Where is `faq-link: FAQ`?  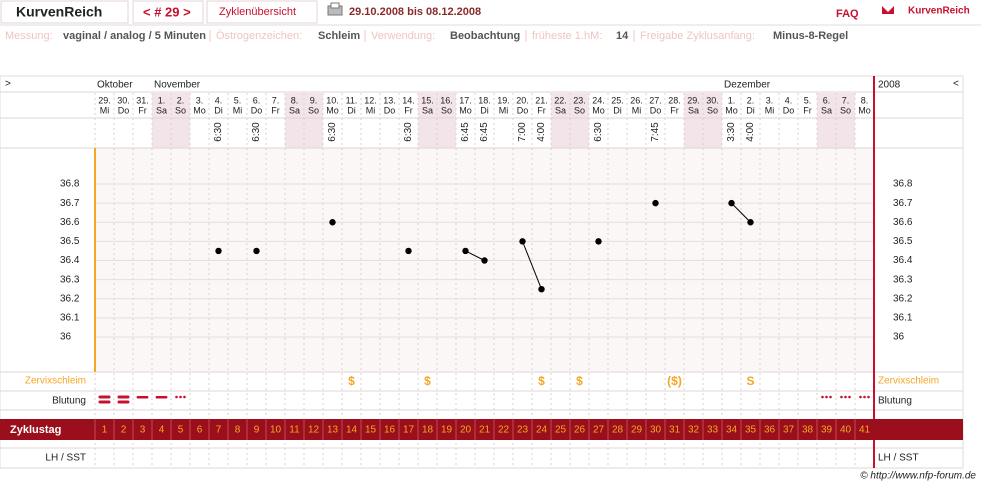
faq-link: FAQ is located at coordinates (847, 14).